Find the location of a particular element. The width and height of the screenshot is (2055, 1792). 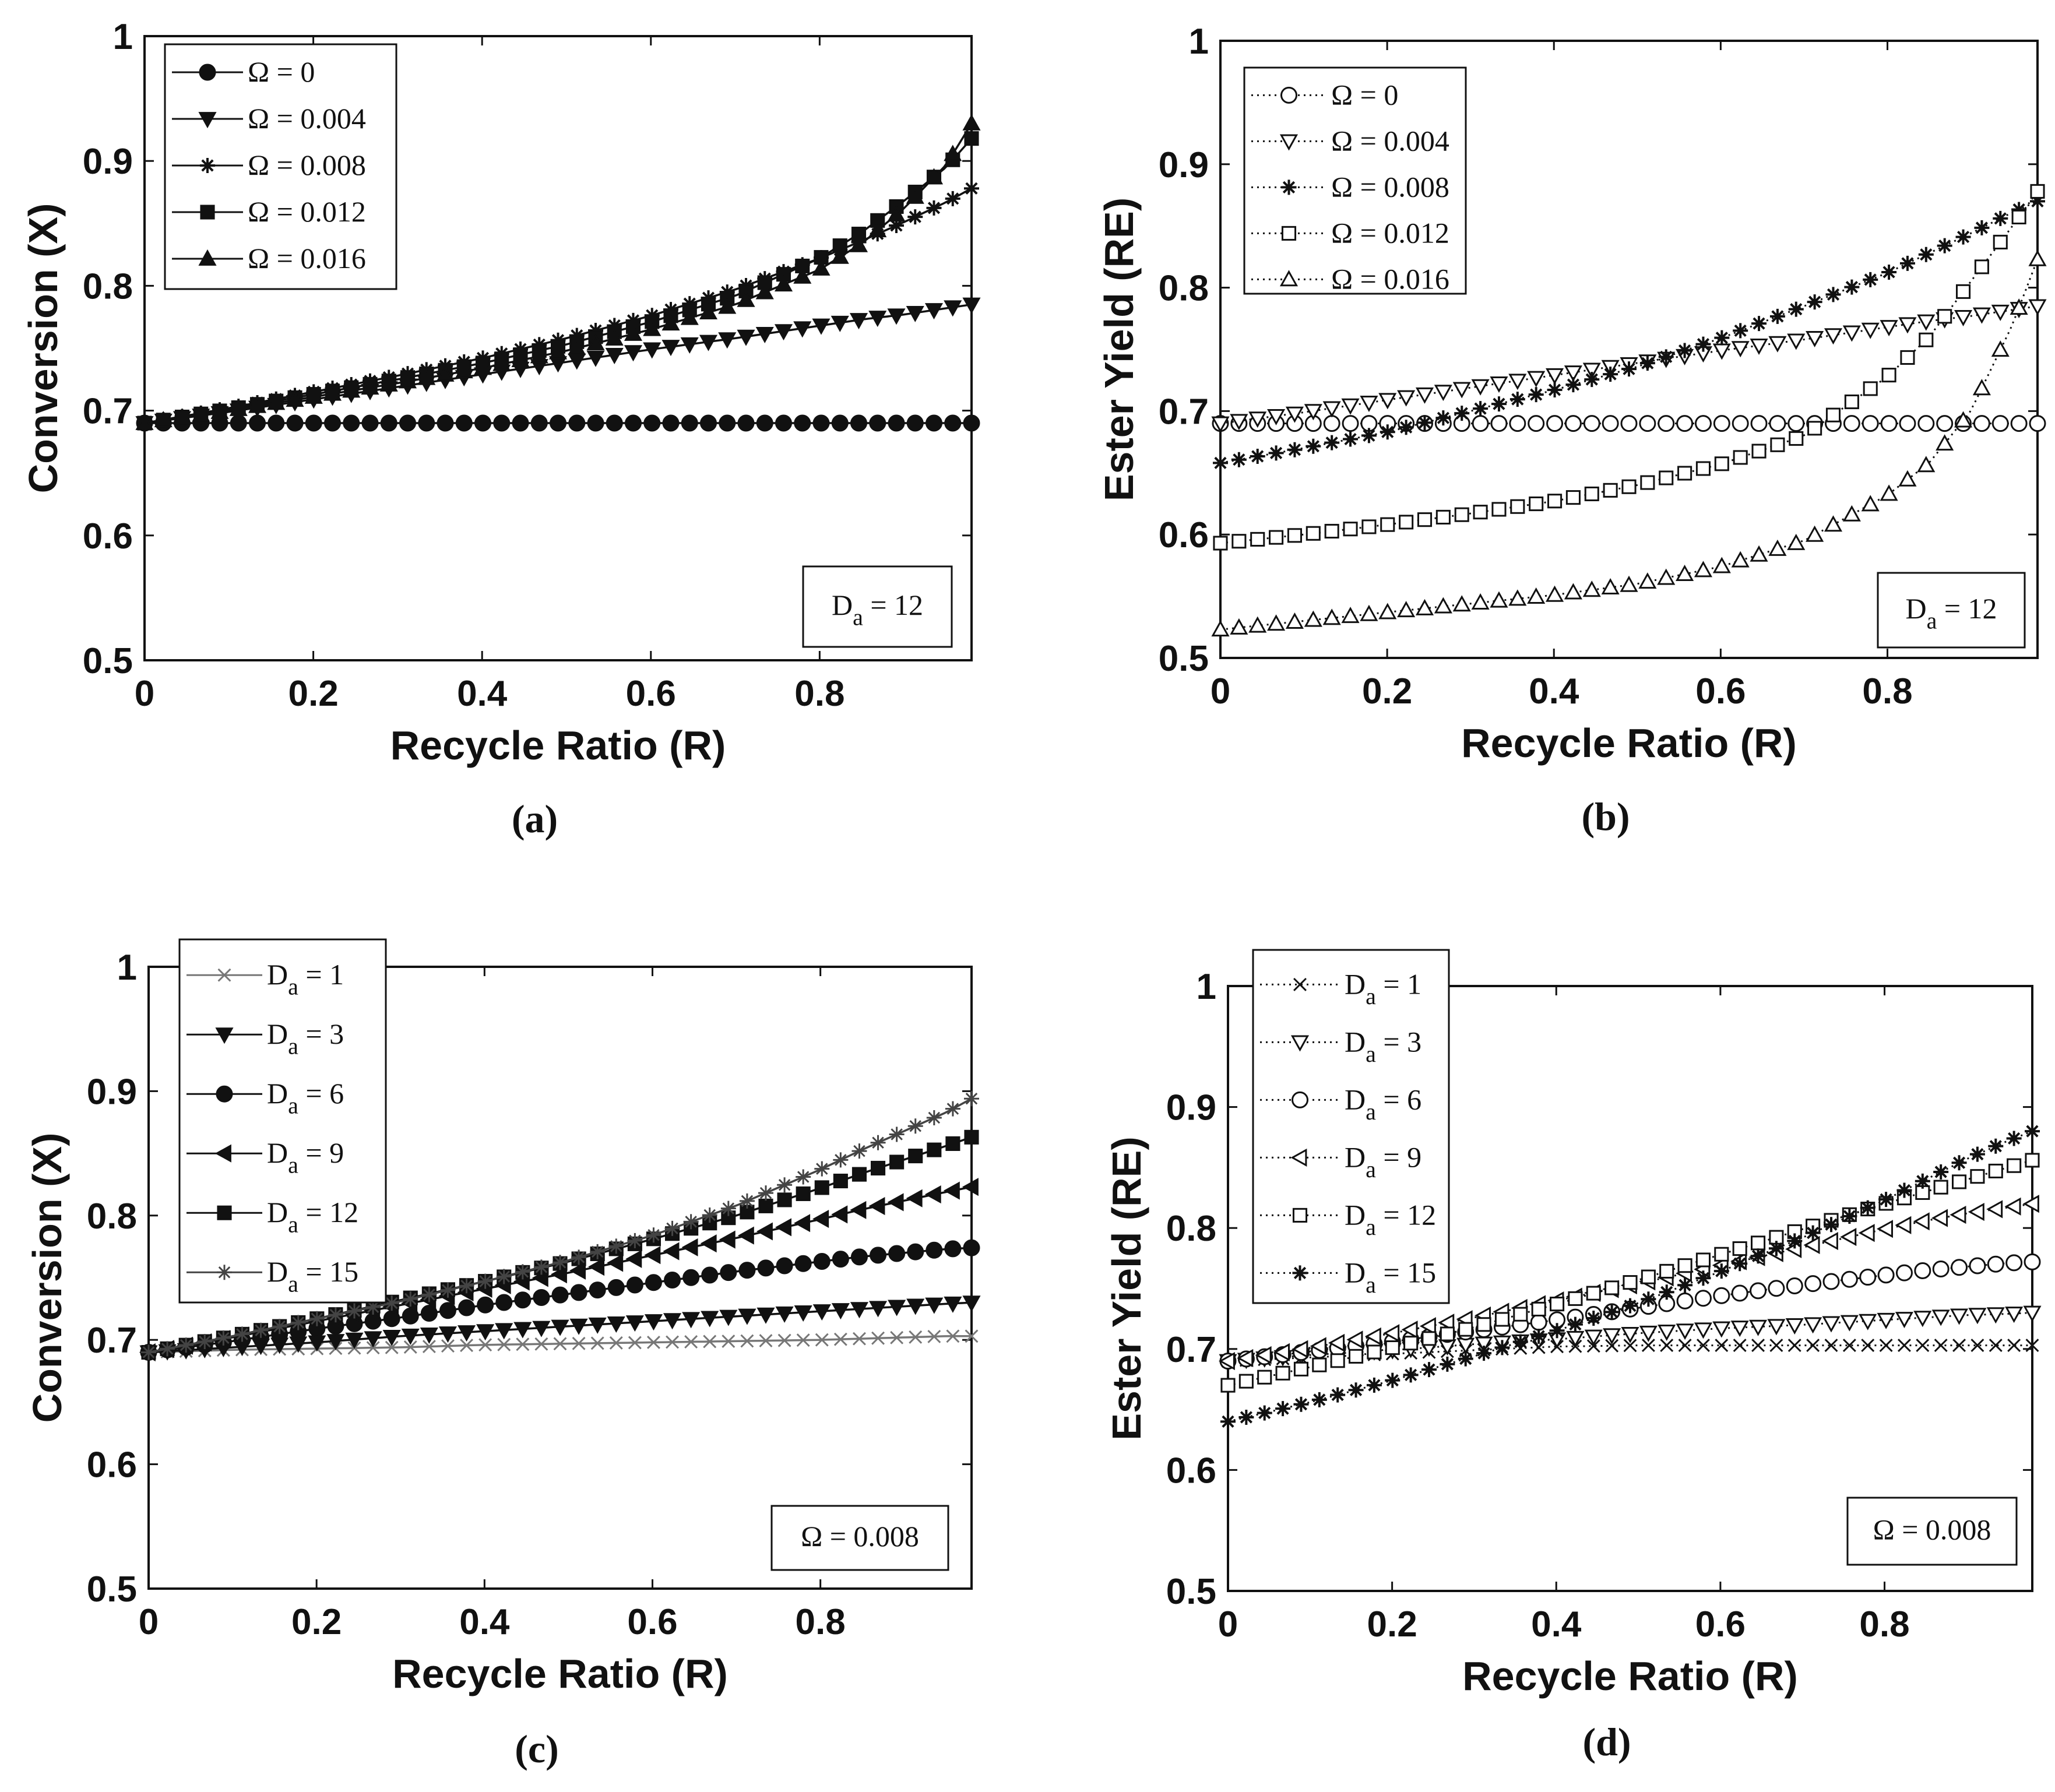

legend: Da = 1 Da = 3 Da = 6 Da = 9 Da = 12 Da = 15 is located at coordinates (1351, 1126).